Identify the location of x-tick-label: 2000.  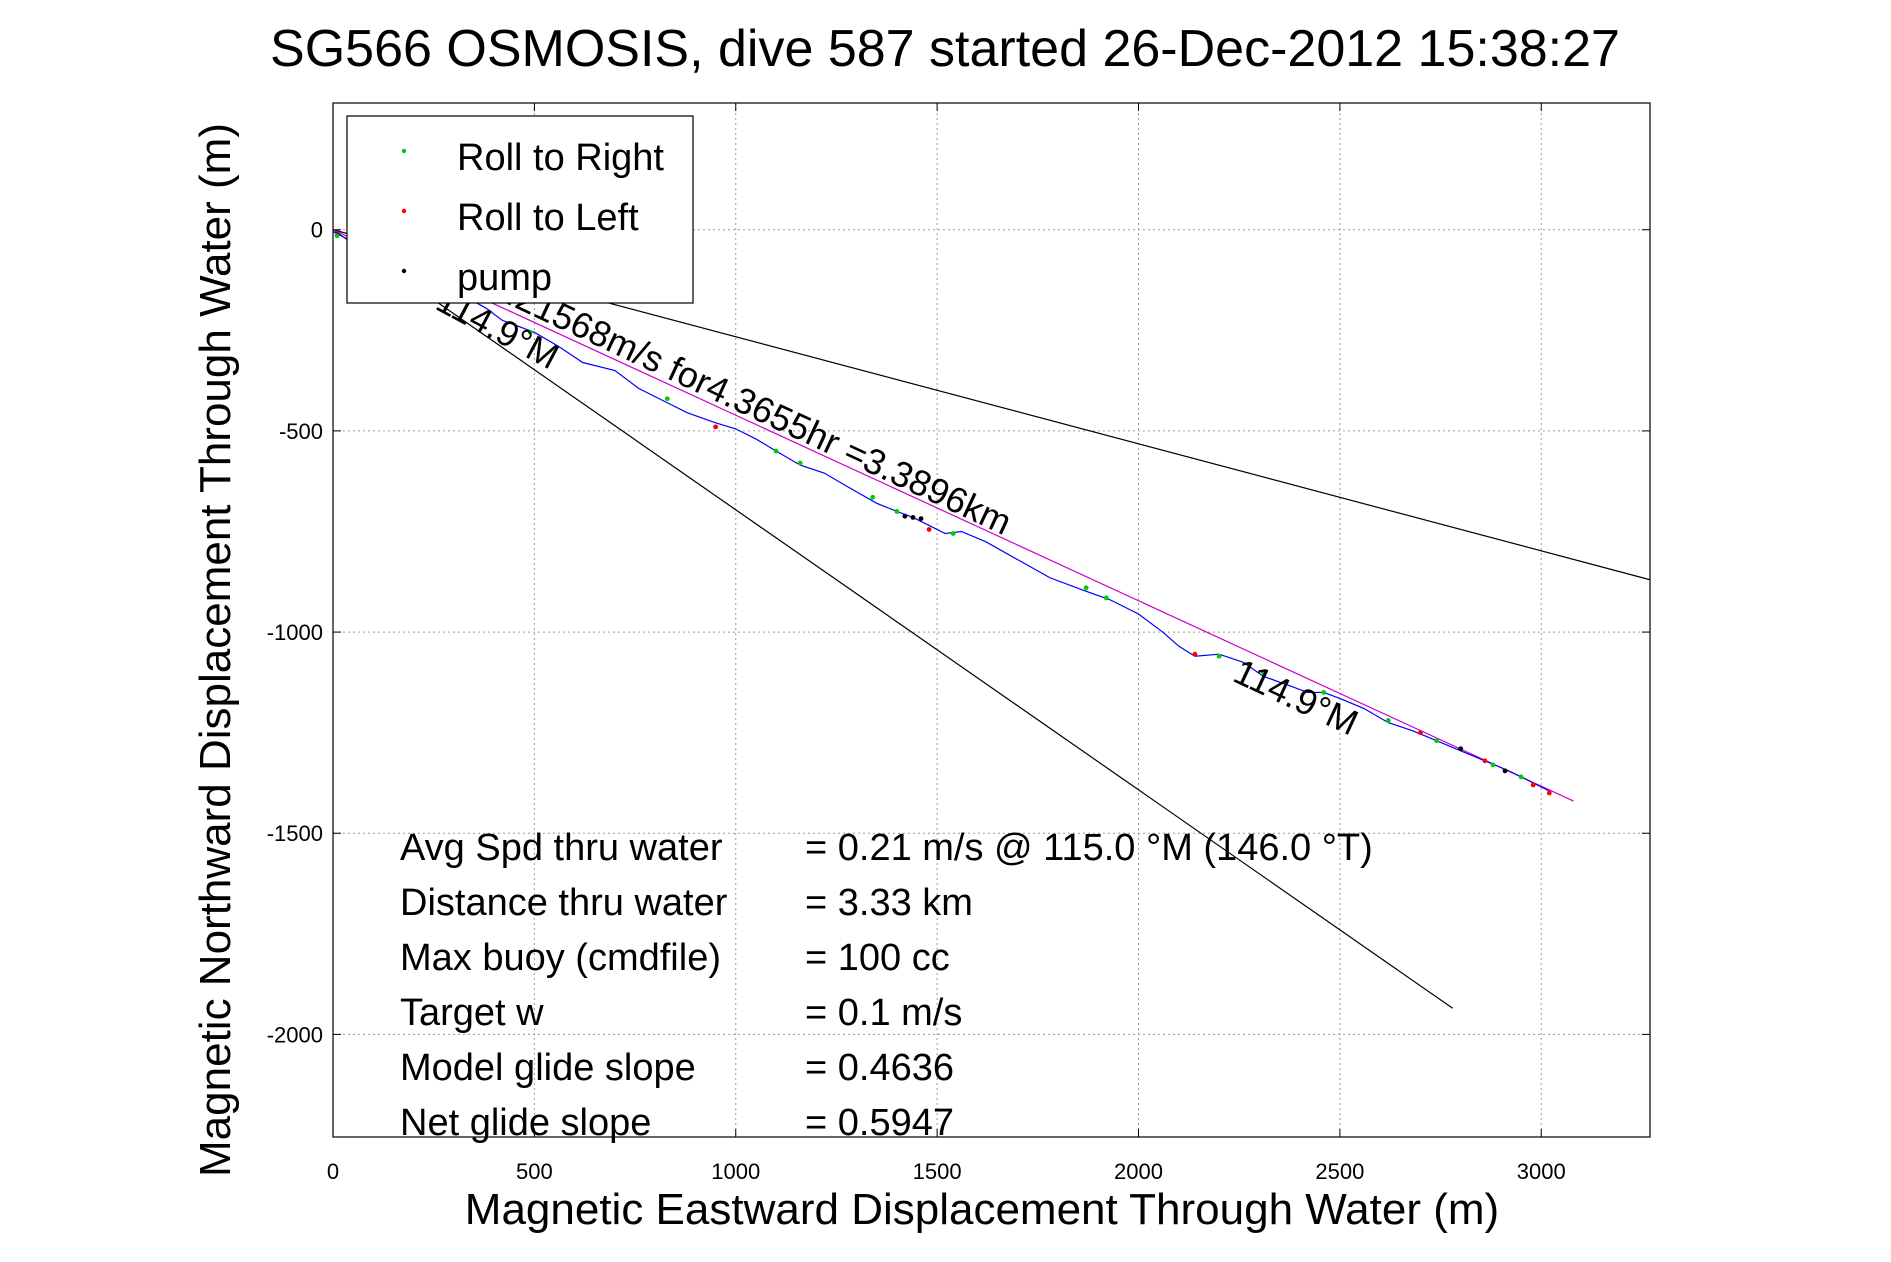
(1138, 1171).